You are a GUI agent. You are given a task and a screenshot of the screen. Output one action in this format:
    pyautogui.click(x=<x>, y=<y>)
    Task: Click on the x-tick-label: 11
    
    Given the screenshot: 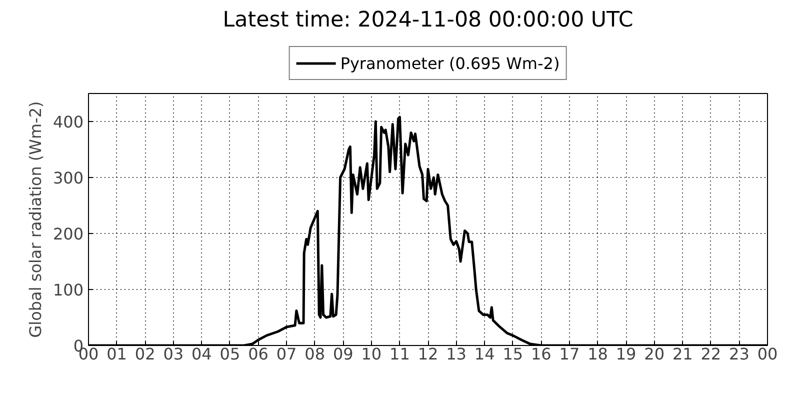 What is the action you would take?
    pyautogui.click(x=400, y=354)
    